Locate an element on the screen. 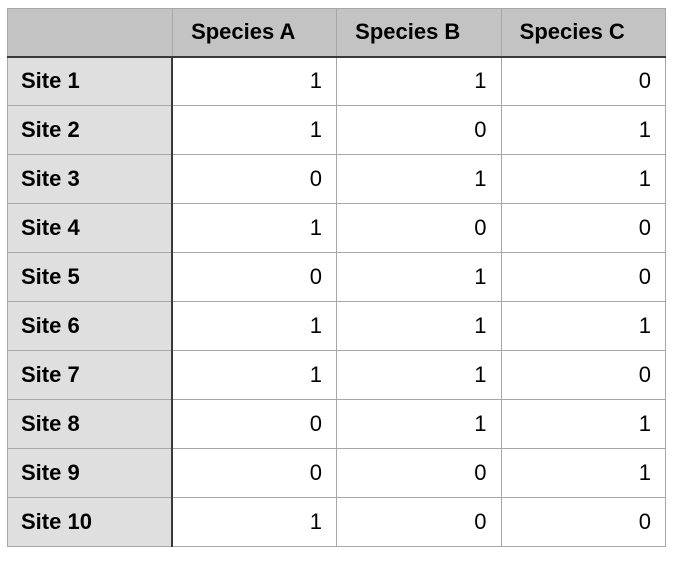  row-label: Site 8 is located at coordinates (90, 424).